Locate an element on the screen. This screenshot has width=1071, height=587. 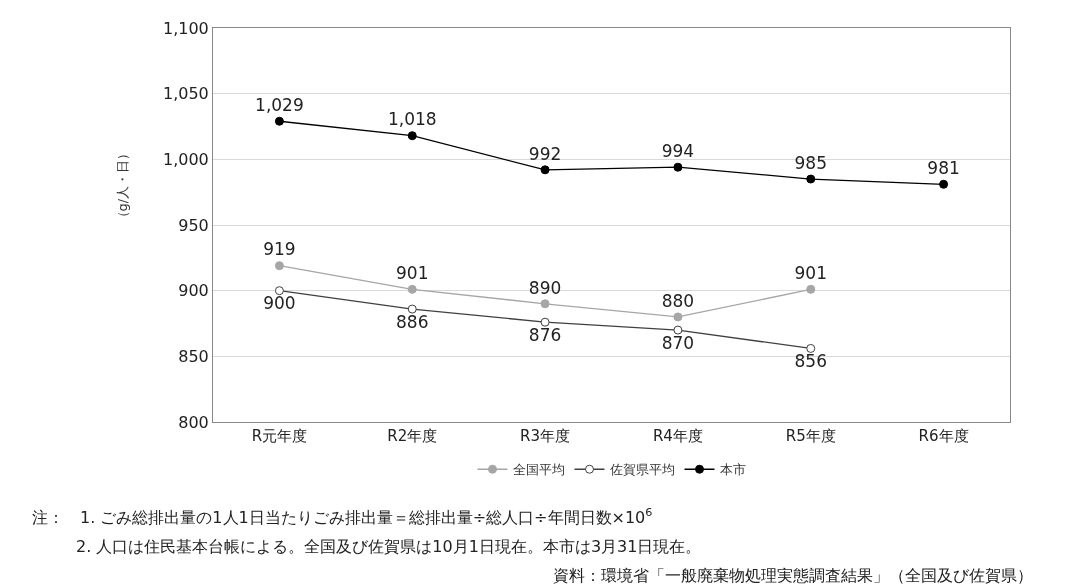
y-tick-label: 850 is located at coordinates (193, 356).